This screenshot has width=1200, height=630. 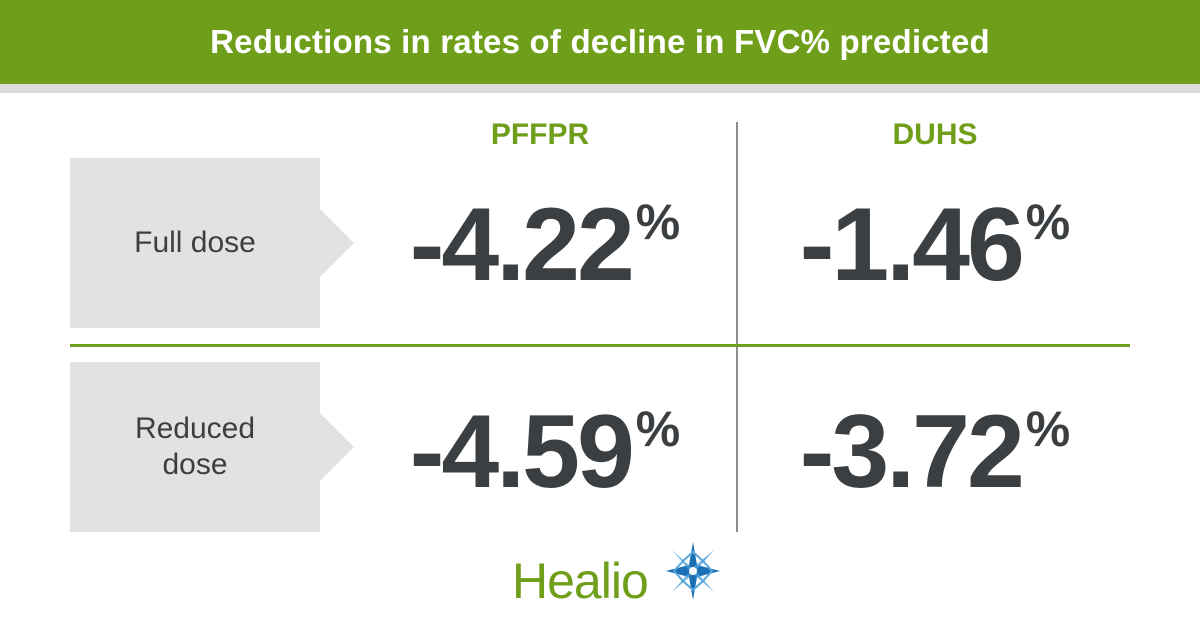 I want to click on value-reduced-dose-duhs: -3.72%, so click(x=935, y=452).